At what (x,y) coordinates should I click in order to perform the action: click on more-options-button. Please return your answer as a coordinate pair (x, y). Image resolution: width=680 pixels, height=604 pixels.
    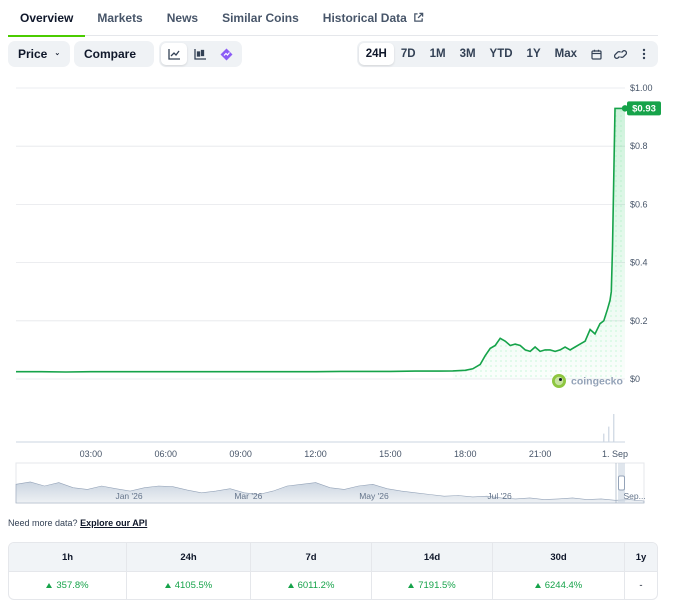
    Looking at the image, I should click on (644, 54).